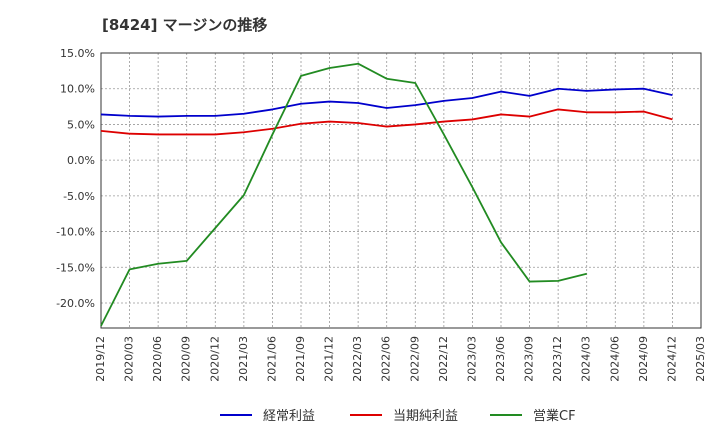 Image resolution: width=720 pixels, height=440 pixels. I want to click on y-tick-label: -20.0%, so click(75, 303).